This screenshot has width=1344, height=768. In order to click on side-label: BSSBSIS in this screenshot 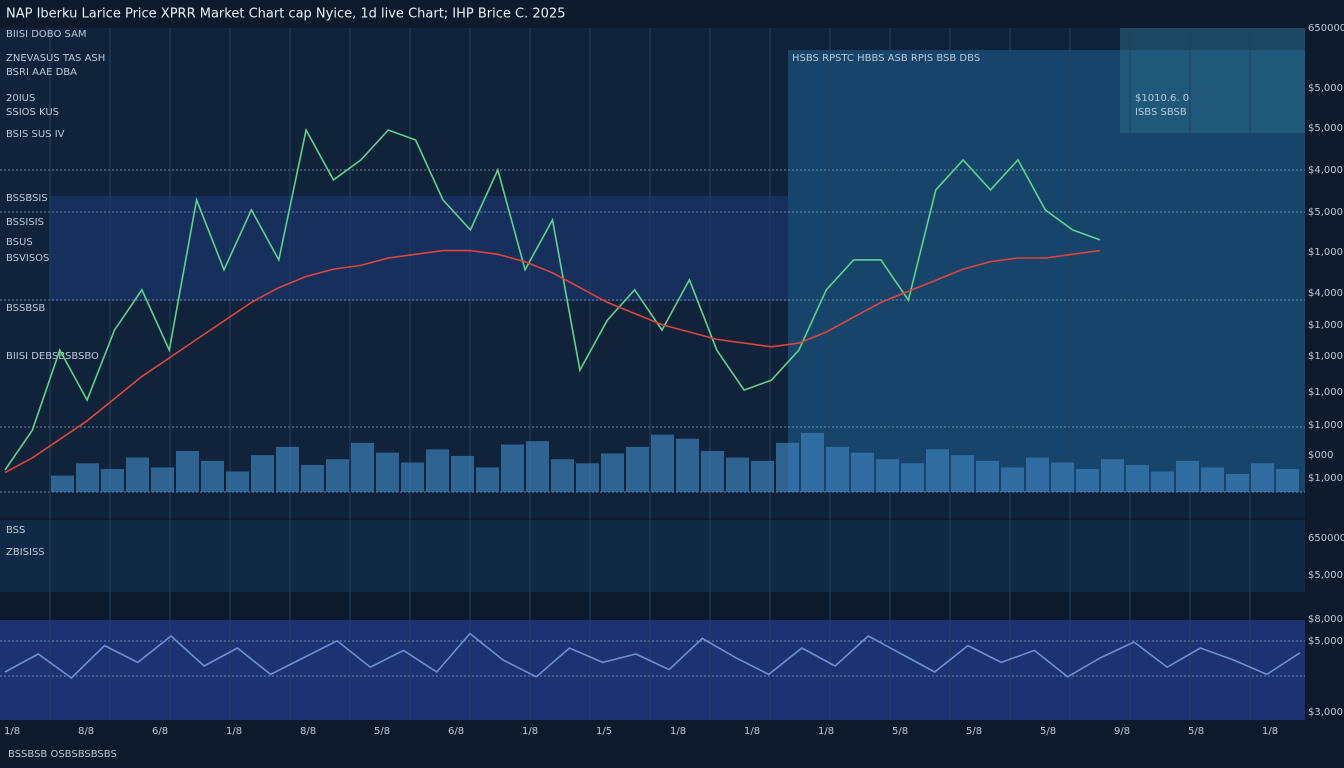, I will do `click(27, 198)`.